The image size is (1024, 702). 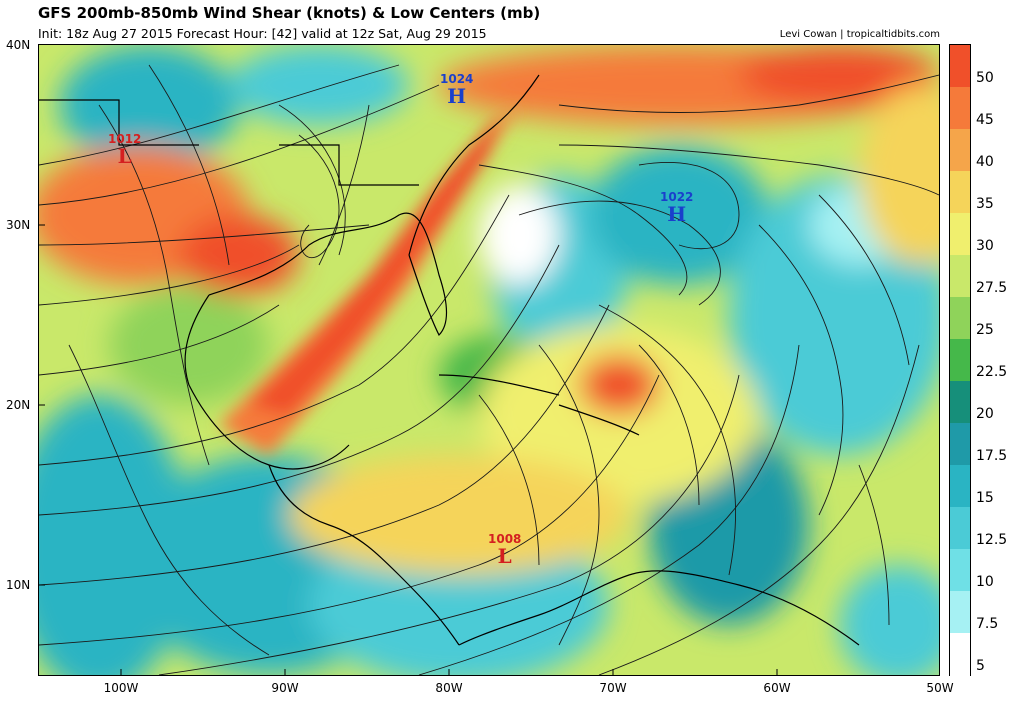 I want to click on high-center-pressure: 1022, so click(x=677, y=197).